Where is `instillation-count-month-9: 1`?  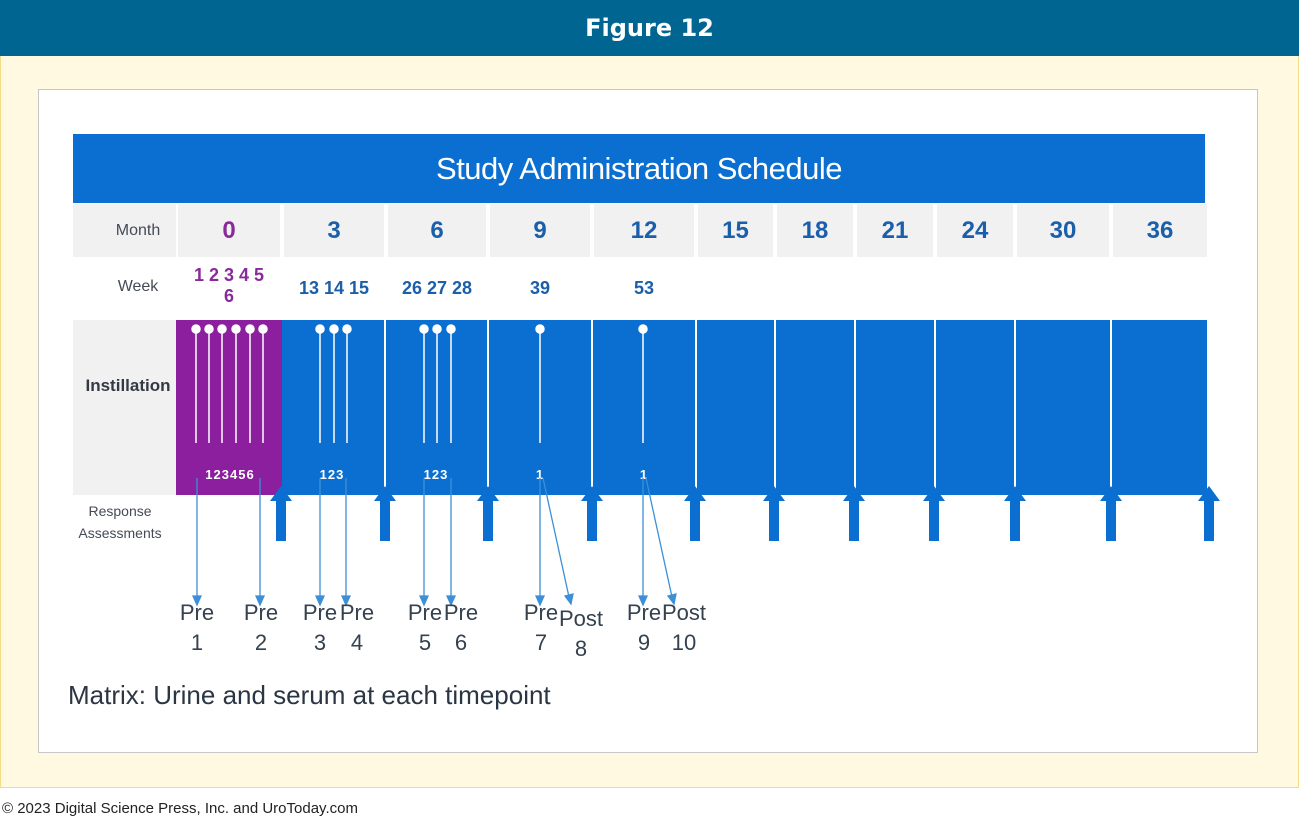
instillation-count-month-9: 1 is located at coordinates (540, 474).